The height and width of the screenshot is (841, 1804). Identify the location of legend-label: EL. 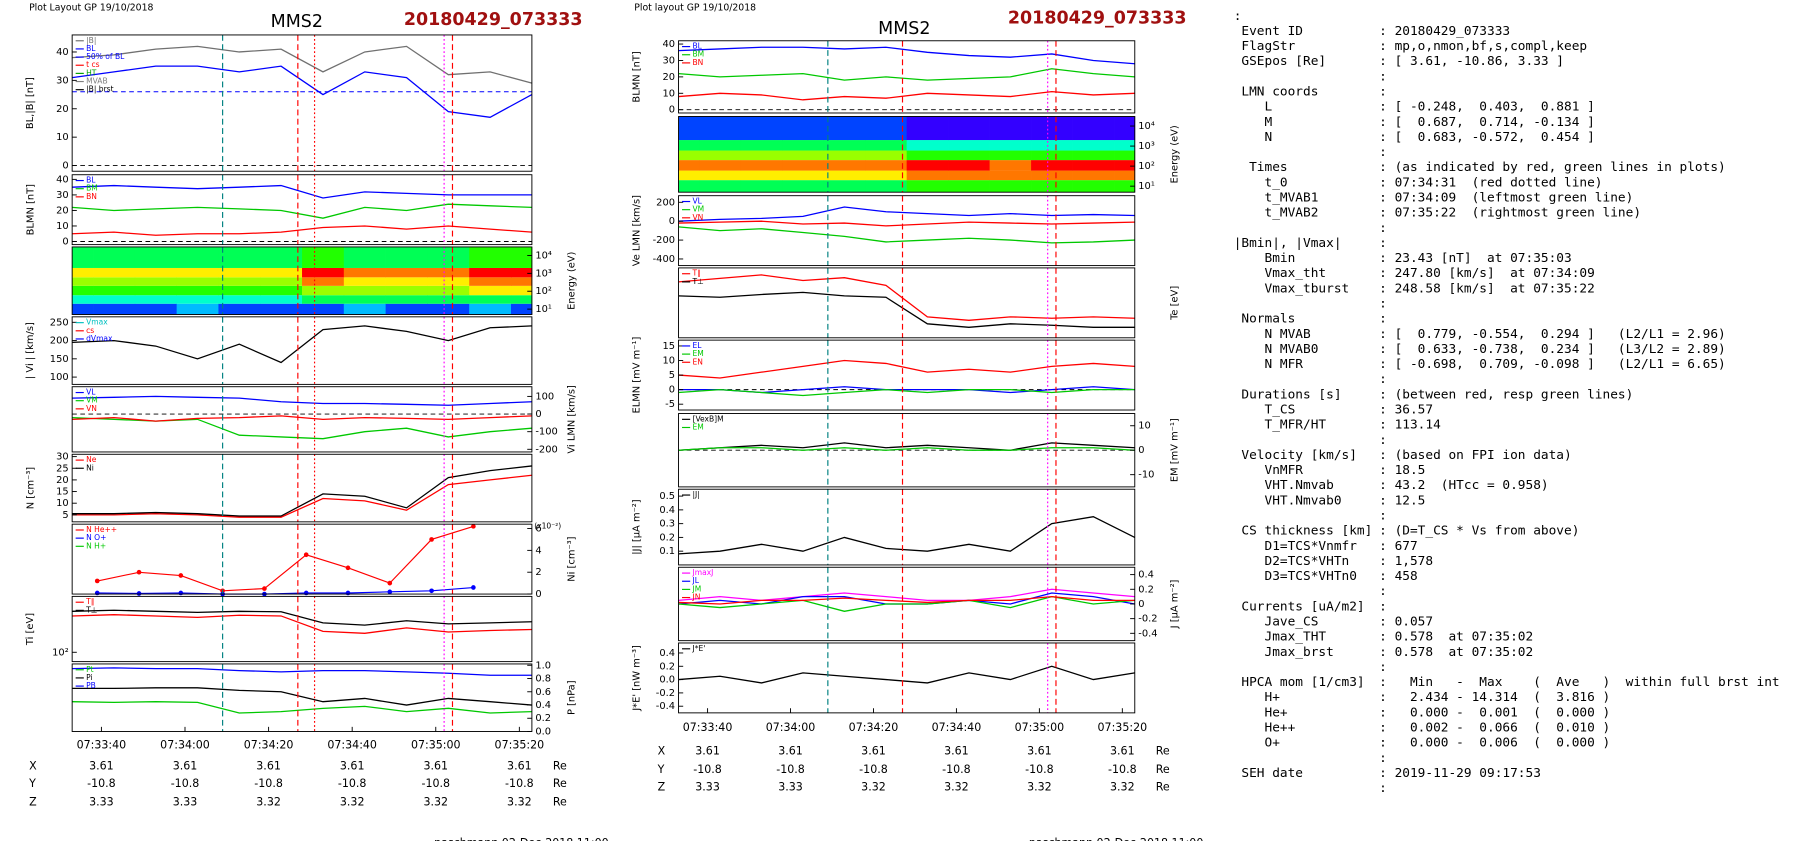
(698, 345).